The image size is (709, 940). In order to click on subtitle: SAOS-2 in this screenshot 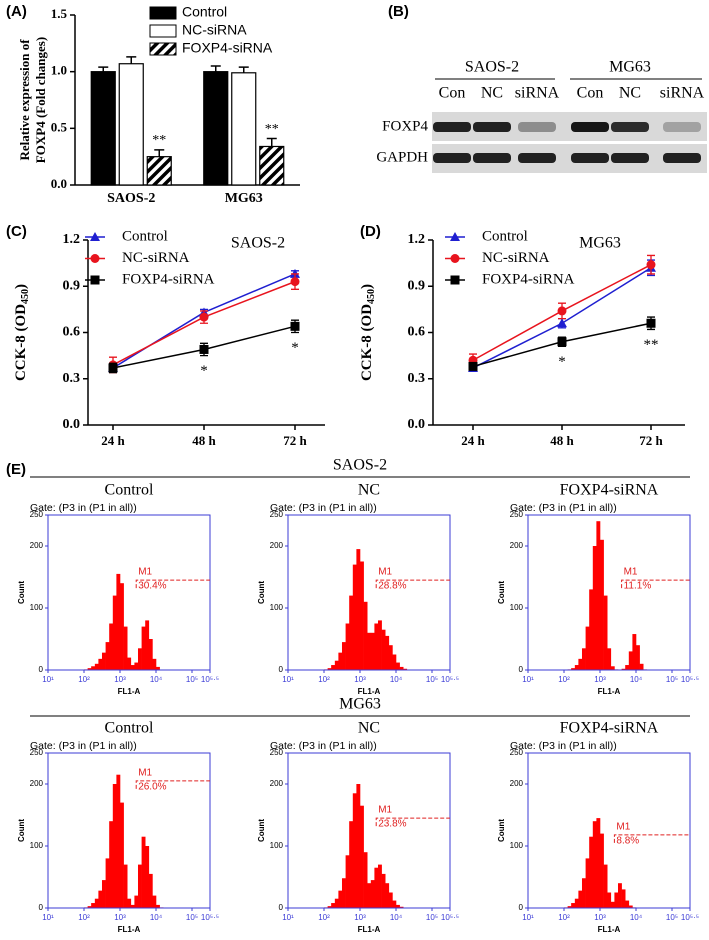, I will do `click(258, 243)`.